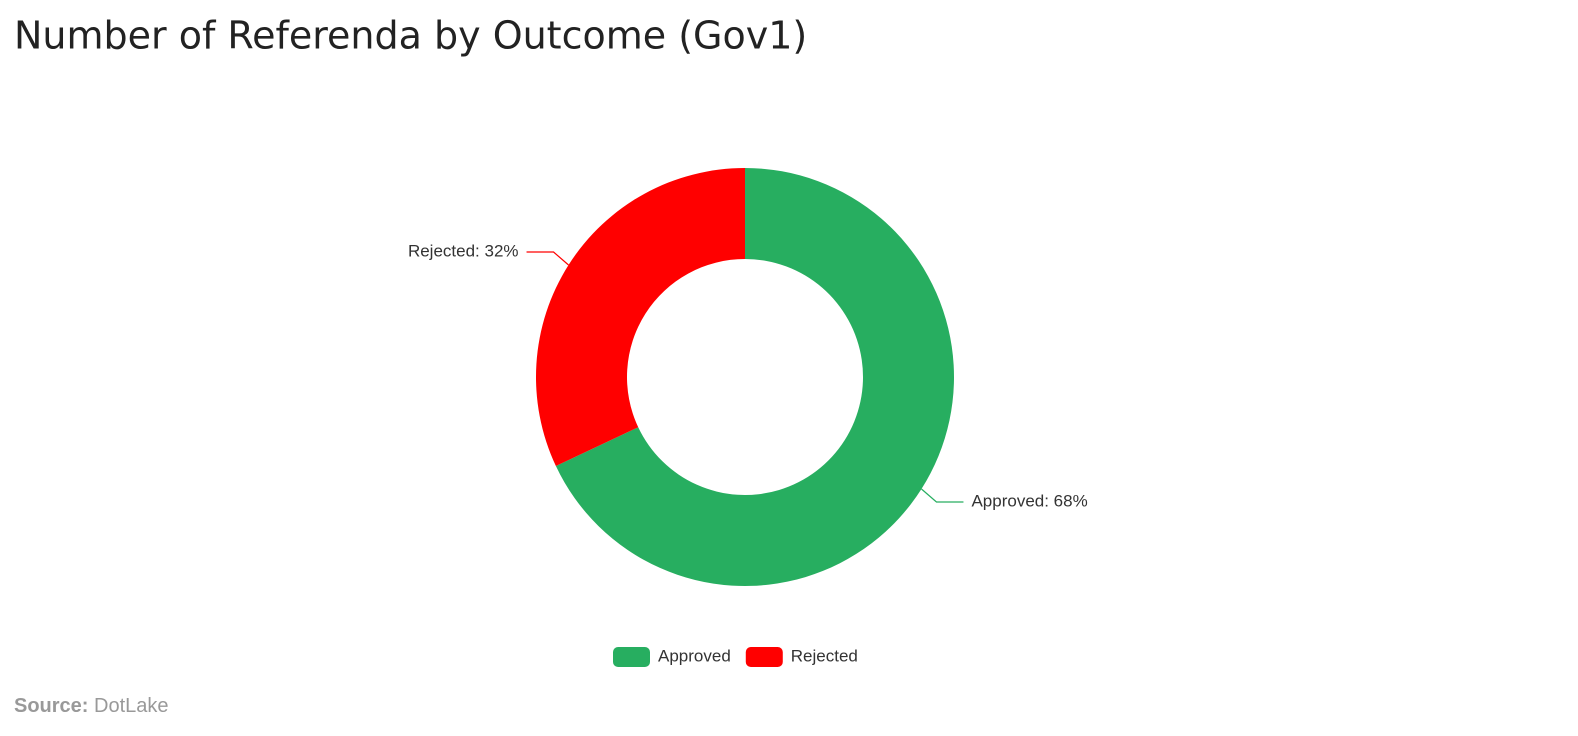  I want to click on data-label: Rejected: 32%, so click(463, 250).